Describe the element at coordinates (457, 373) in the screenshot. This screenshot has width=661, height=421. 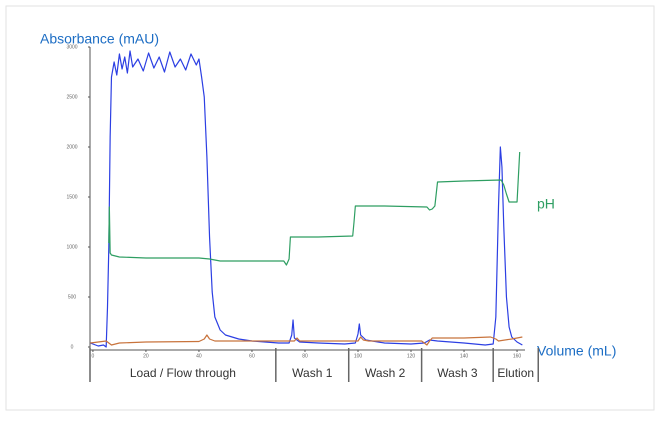
I see `section-label: Wash 3` at that location.